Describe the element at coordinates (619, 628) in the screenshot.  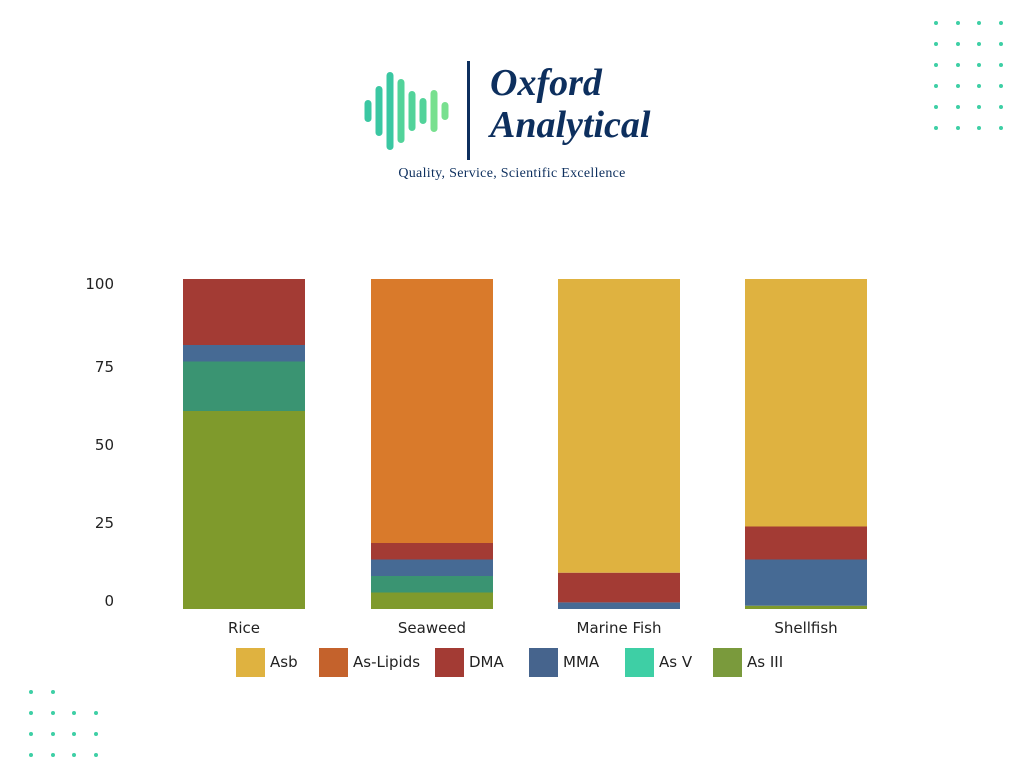
I see `x-category-label: Marine Fish` at that location.